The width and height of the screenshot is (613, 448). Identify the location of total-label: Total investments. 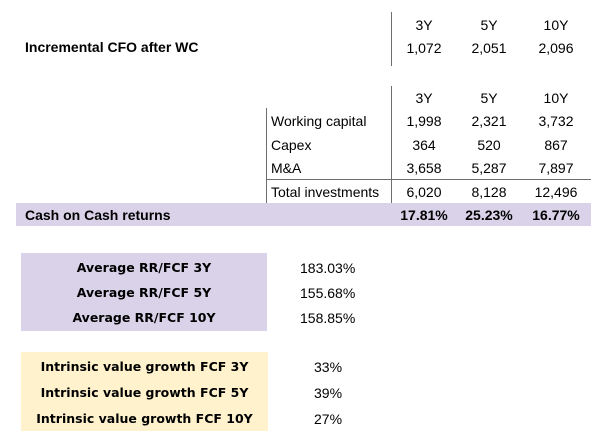
(325, 192).